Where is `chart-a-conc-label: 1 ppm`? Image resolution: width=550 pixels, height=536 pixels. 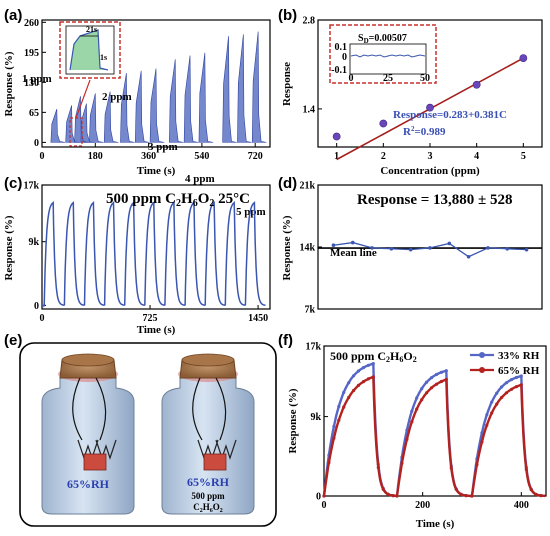 chart-a-conc-label: 1 ppm is located at coordinates (37, 79).